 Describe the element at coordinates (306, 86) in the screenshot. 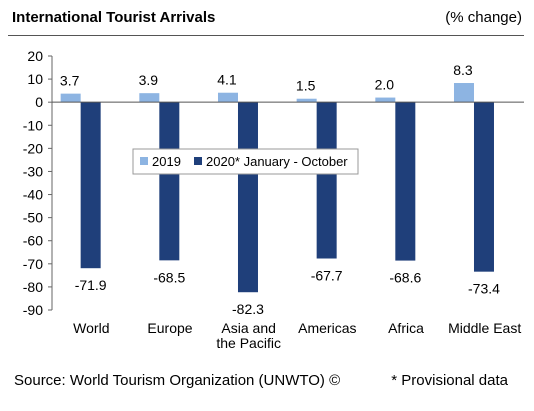

I see `data-label-2019: 1.5` at that location.